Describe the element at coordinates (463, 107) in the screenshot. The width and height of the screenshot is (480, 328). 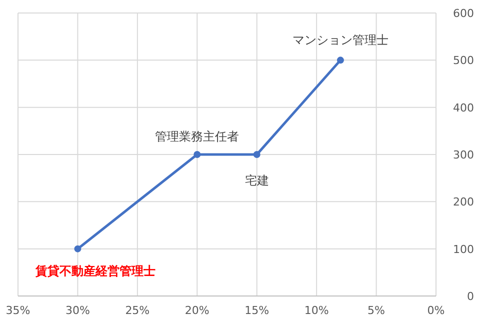
I see `y-tick-label: 400` at that location.